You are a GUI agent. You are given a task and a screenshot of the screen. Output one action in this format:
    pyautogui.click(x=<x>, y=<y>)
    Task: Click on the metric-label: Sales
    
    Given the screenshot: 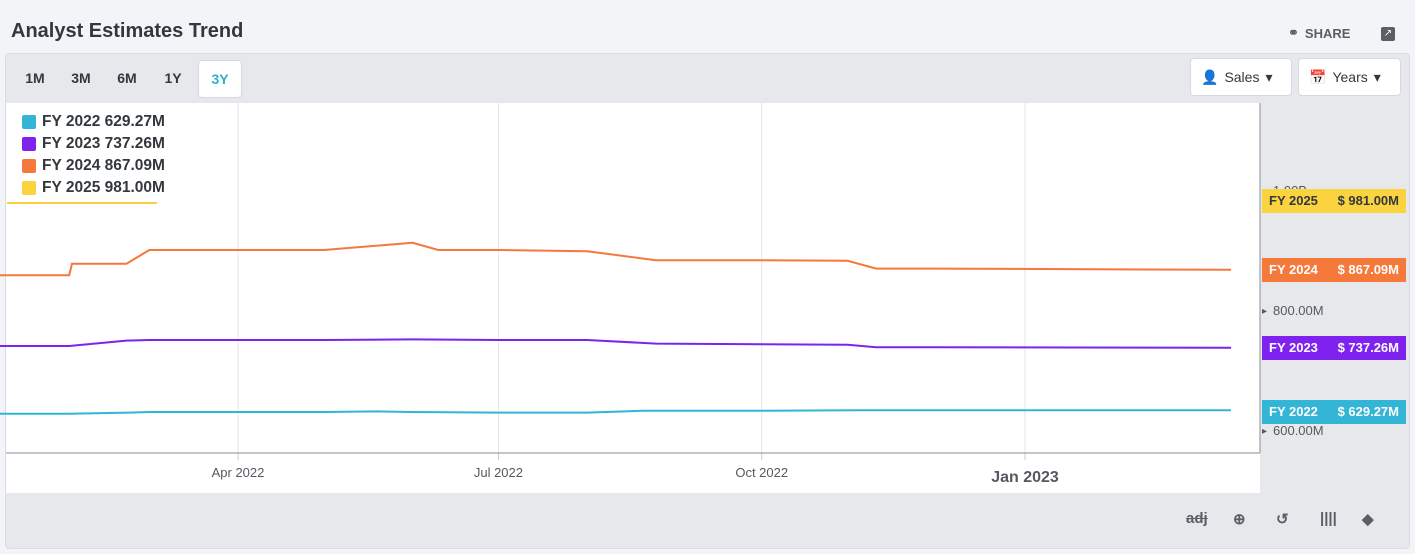 What is the action you would take?
    pyautogui.click(x=1242, y=77)
    